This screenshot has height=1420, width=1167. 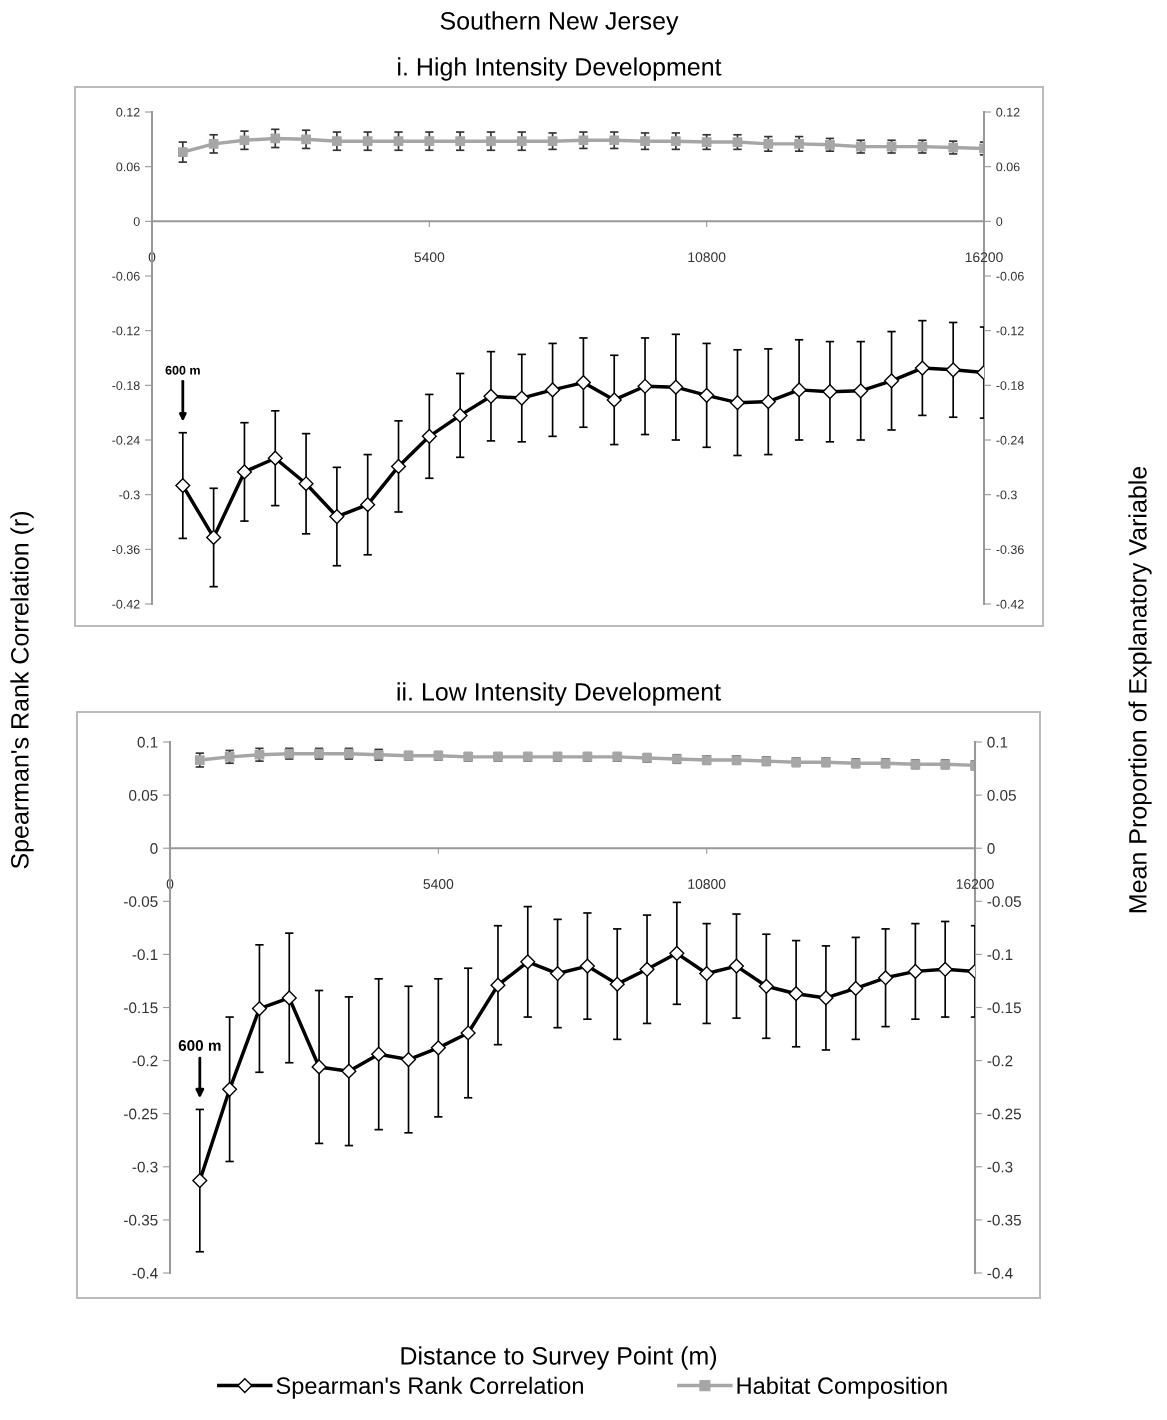 What do you see at coordinates (1008, 167) in the screenshot?
I see `y2-tick-label: 0.06` at bounding box center [1008, 167].